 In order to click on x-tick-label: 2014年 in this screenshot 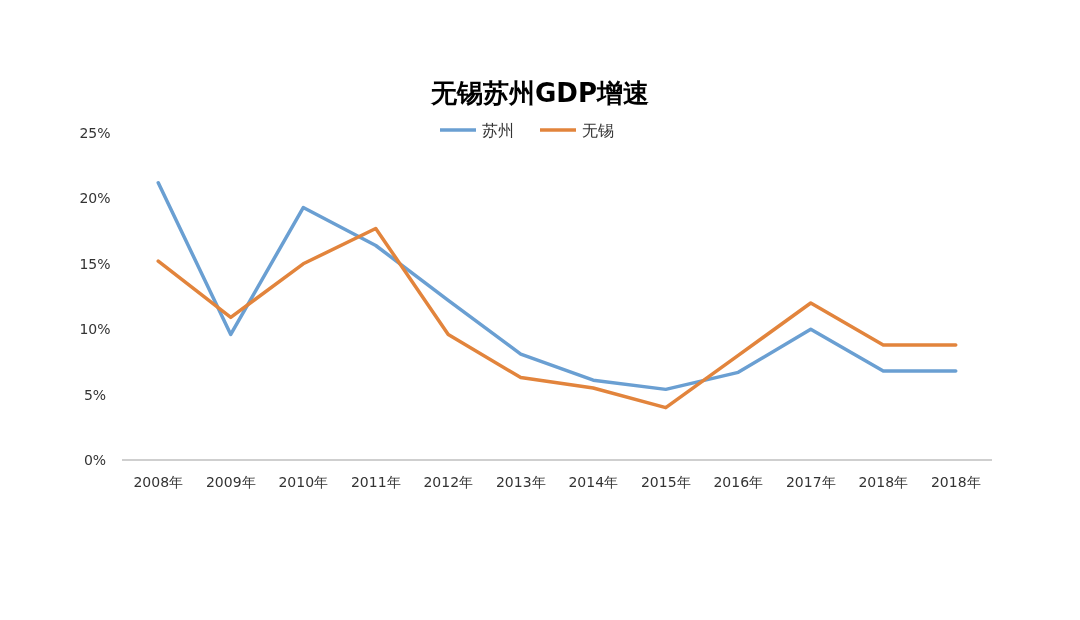, I will do `click(593, 482)`.